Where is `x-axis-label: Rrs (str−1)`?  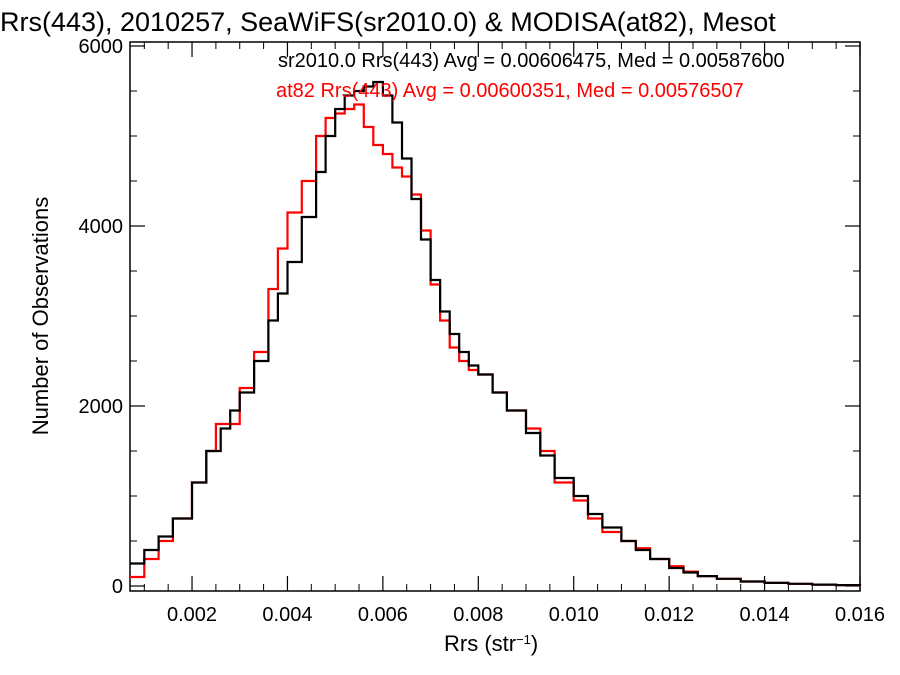
x-axis-label: Rrs (str−1) is located at coordinates (491, 643).